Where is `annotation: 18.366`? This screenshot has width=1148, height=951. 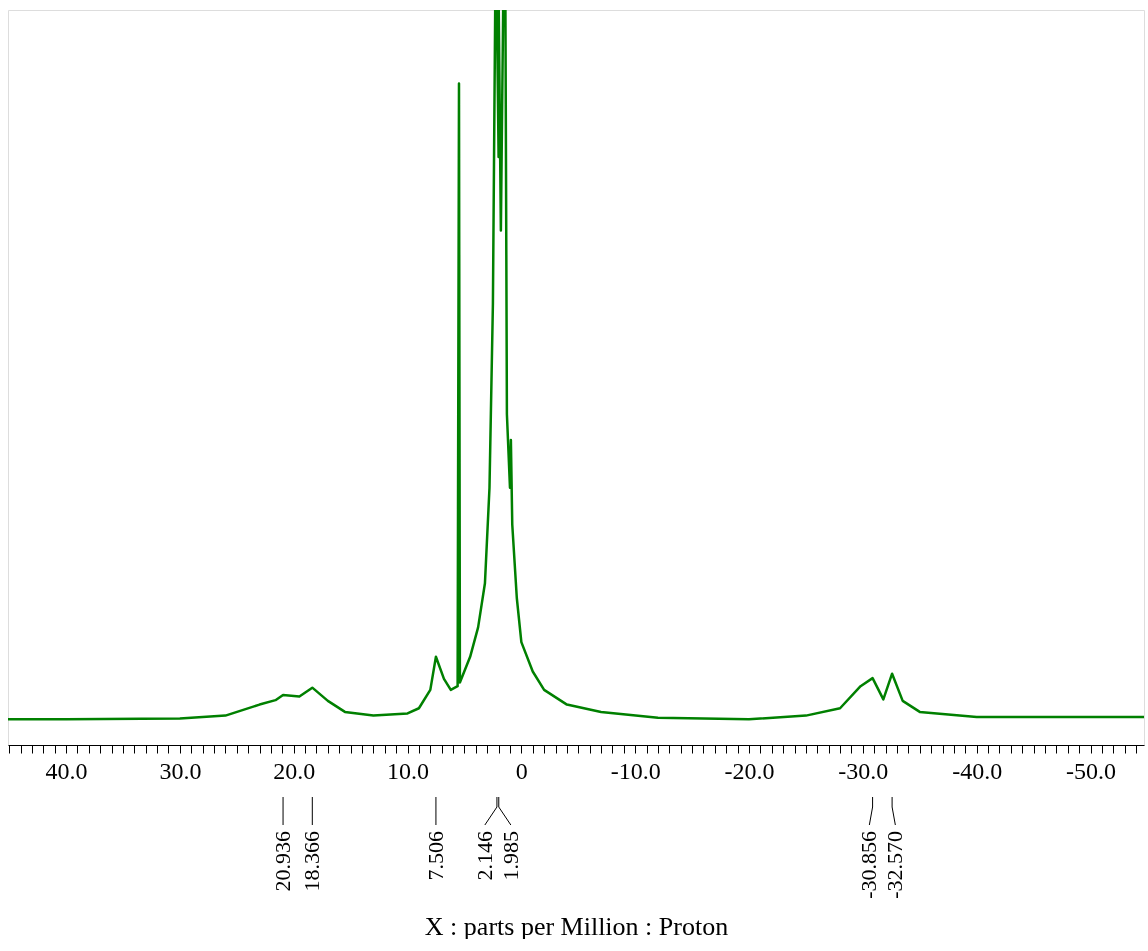
annotation: 18.366 is located at coordinates (312, 861).